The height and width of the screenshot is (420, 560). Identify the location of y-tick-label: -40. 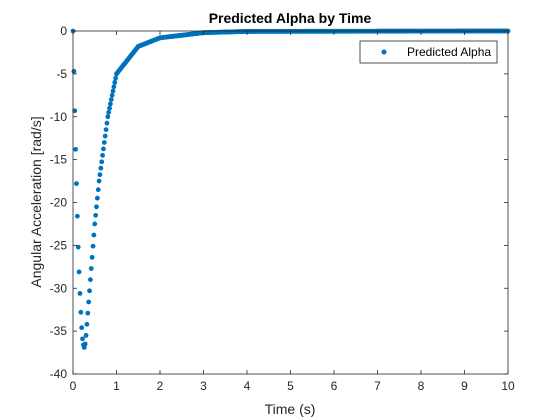
(59, 374).